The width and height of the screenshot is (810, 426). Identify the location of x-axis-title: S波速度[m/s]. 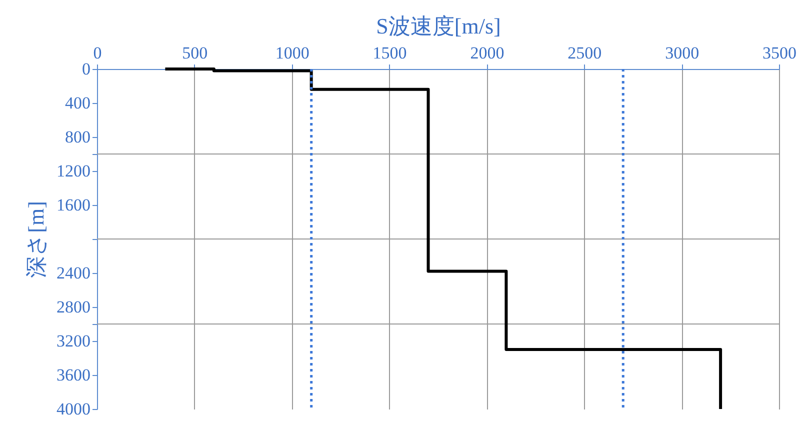
(438, 26).